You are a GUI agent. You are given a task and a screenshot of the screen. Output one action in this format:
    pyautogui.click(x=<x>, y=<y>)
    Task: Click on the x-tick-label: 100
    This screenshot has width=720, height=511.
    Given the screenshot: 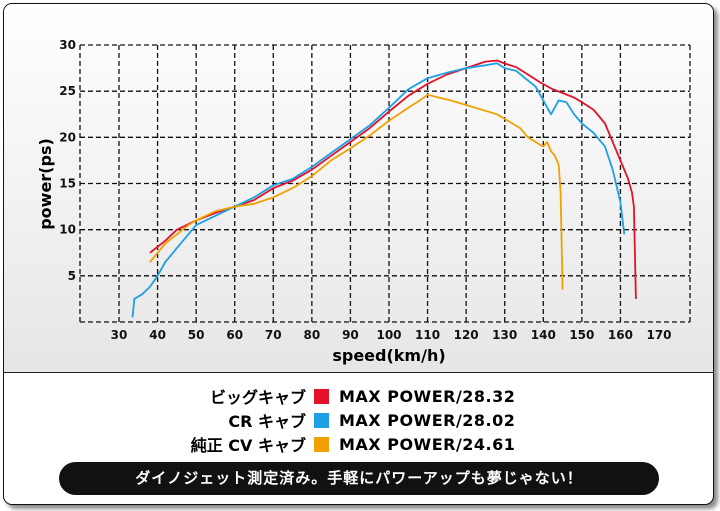 What is the action you would take?
    pyautogui.click(x=388, y=335)
    